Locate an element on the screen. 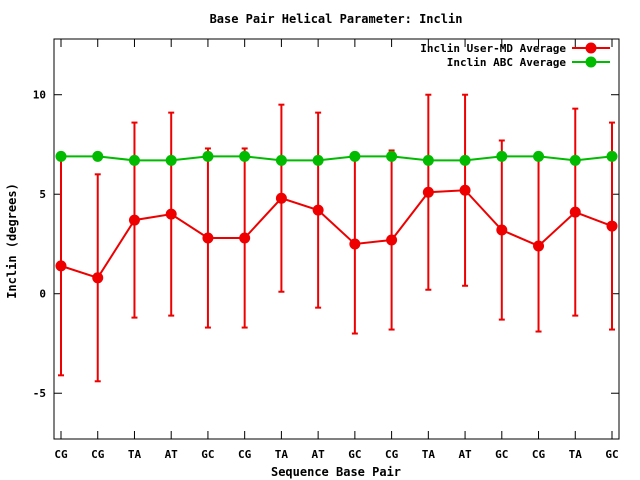 The height and width of the screenshot is (480, 640). legend-label: Inclin ABC Average is located at coordinates (507, 62).